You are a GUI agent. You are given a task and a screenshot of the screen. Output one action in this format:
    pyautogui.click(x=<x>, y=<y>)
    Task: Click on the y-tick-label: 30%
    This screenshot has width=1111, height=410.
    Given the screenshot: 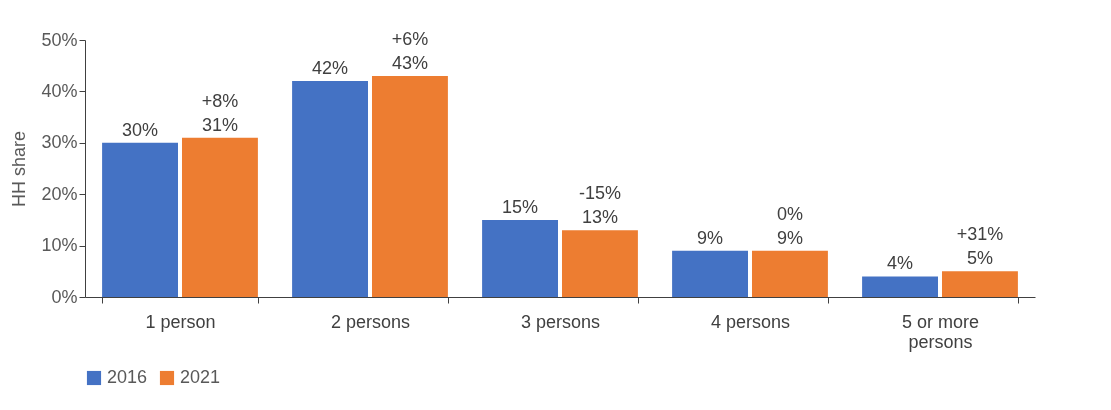 What is the action you would take?
    pyautogui.click(x=59, y=142)
    